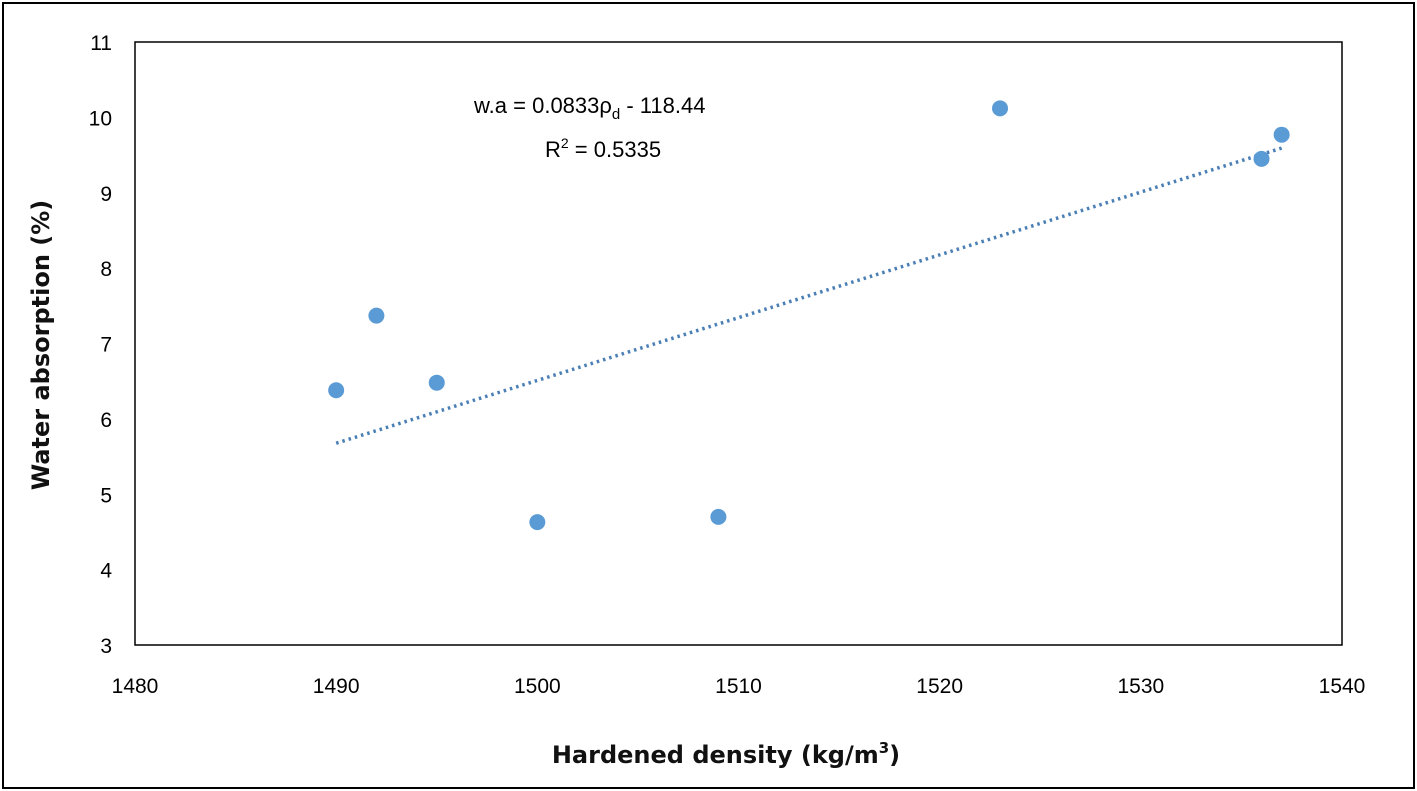 The width and height of the screenshot is (1417, 791). I want to click on y-axis-ticks: 3 4 5 6 7 8 9 10 11, so click(101, 345).